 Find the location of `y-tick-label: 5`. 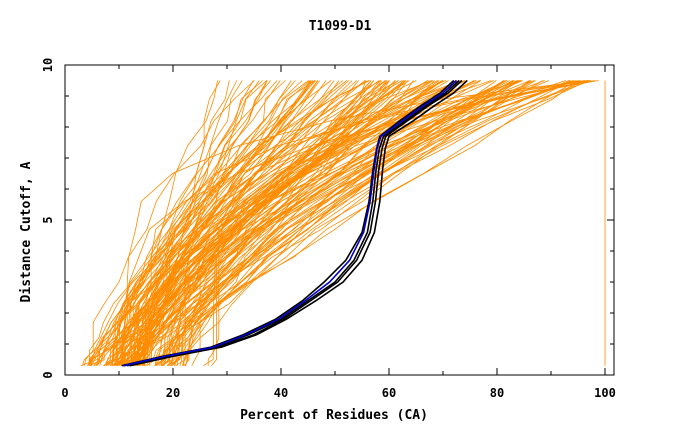

y-tick-label: 5 is located at coordinates (48, 219).